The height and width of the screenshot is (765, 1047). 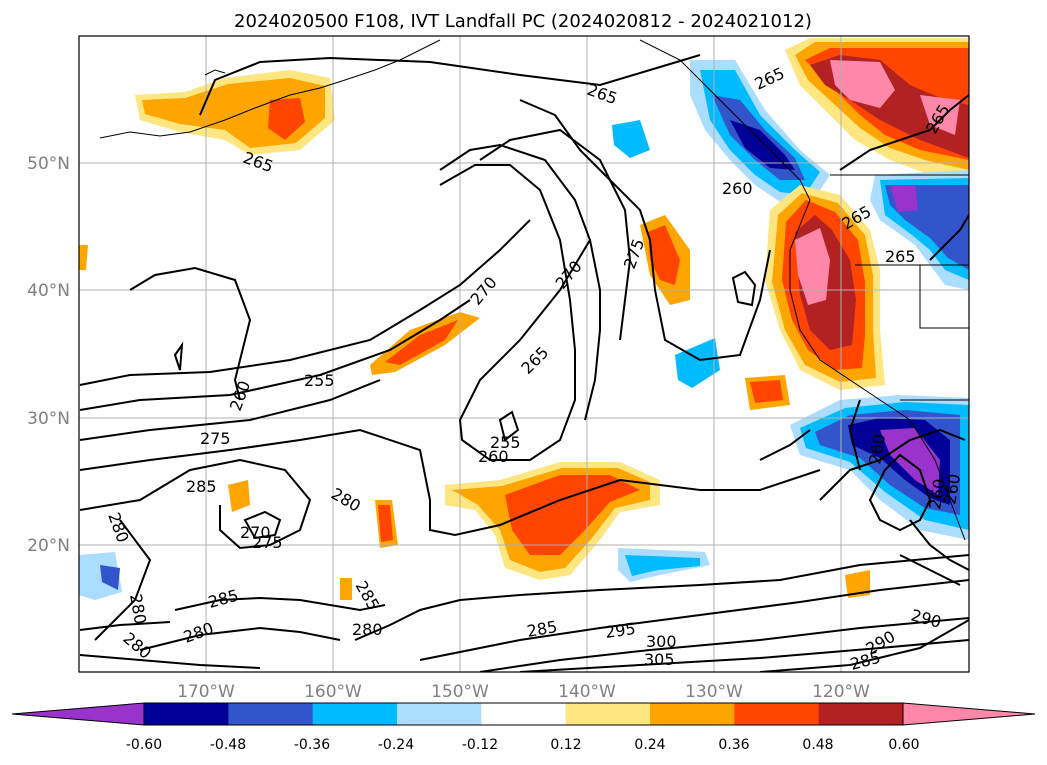 What do you see at coordinates (903, 745) in the screenshot?
I see `colorbar-tick-label: 0.60` at bounding box center [903, 745].